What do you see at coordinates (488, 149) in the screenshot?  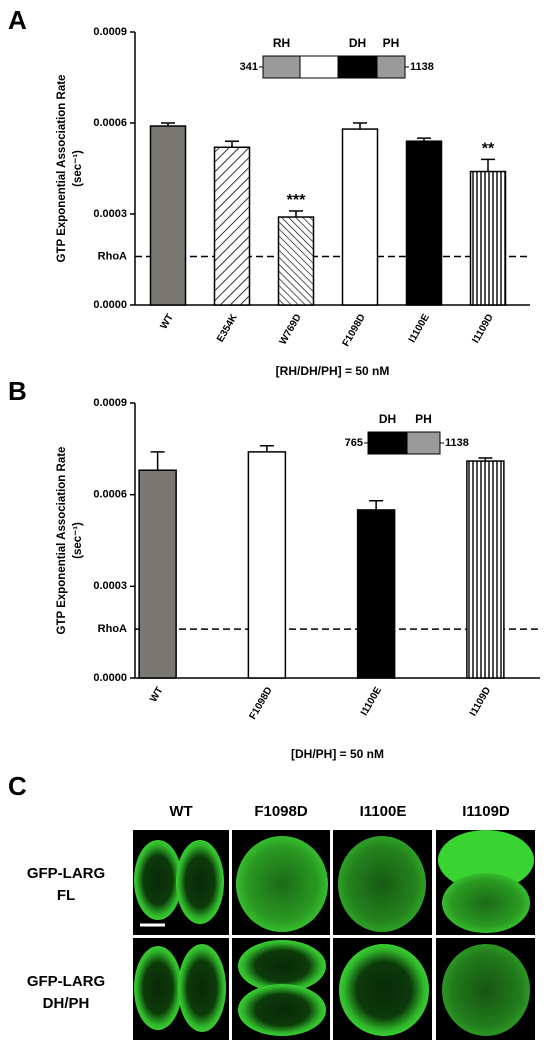 I see `significance-label: **` at bounding box center [488, 149].